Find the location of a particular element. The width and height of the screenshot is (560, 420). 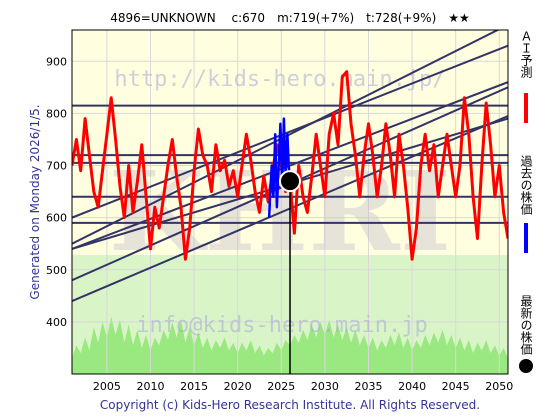

past-price-line is located at coordinates (279, 167).